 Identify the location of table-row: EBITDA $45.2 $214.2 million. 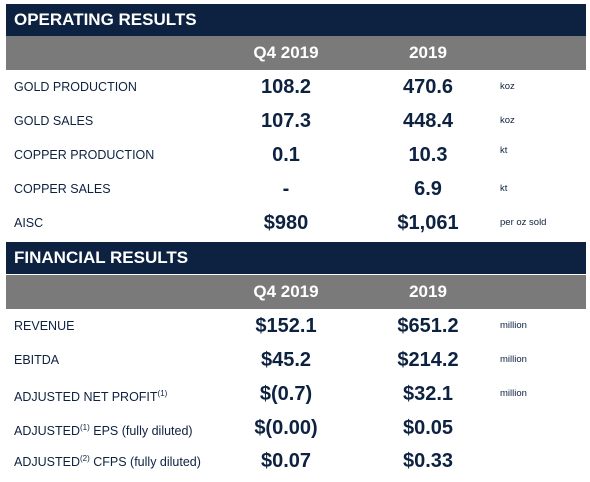
(296, 360).